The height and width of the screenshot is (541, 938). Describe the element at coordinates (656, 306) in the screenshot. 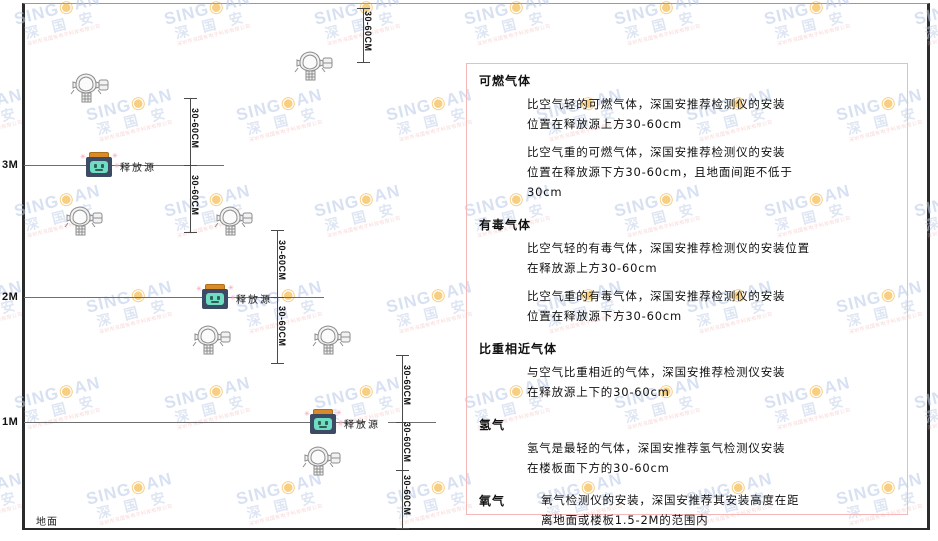

I see `section-paragraph: 比空气重的有毒气体，深国安推荐检测仪的安装 位置在释放源下方30-60cm` at that location.